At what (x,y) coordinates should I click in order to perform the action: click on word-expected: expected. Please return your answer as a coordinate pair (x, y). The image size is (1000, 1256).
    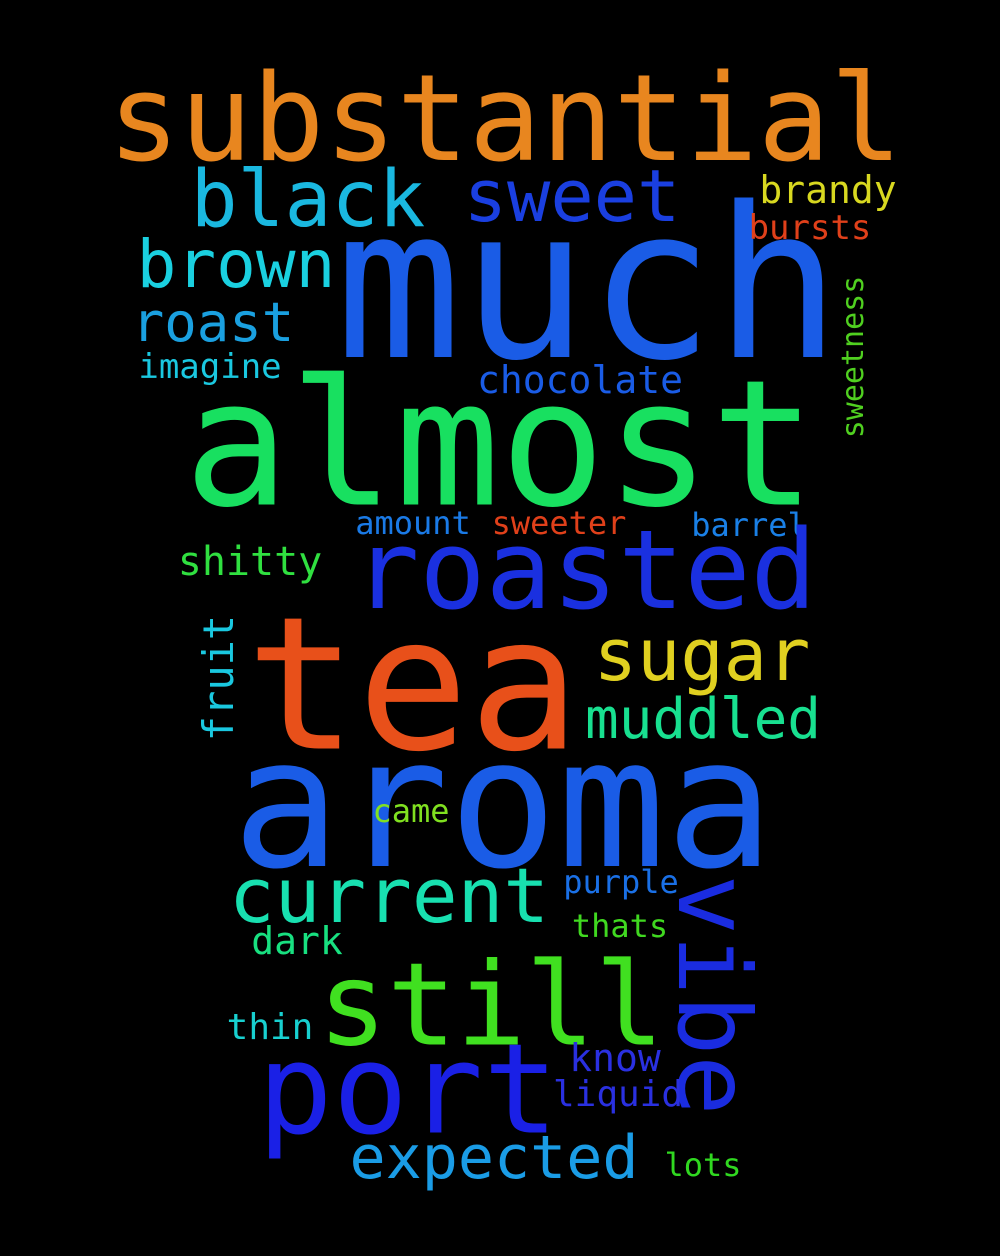
    Looking at the image, I should click on (494, 1158).